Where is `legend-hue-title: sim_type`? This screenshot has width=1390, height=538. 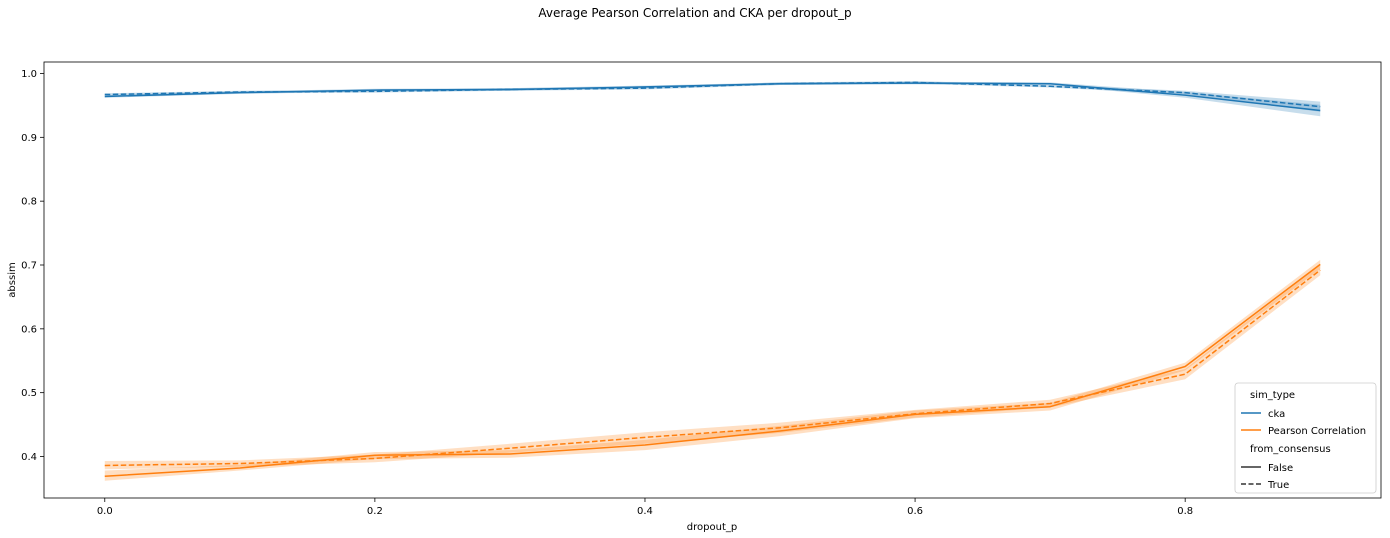
legend-hue-title: sim_type is located at coordinates (1272, 395).